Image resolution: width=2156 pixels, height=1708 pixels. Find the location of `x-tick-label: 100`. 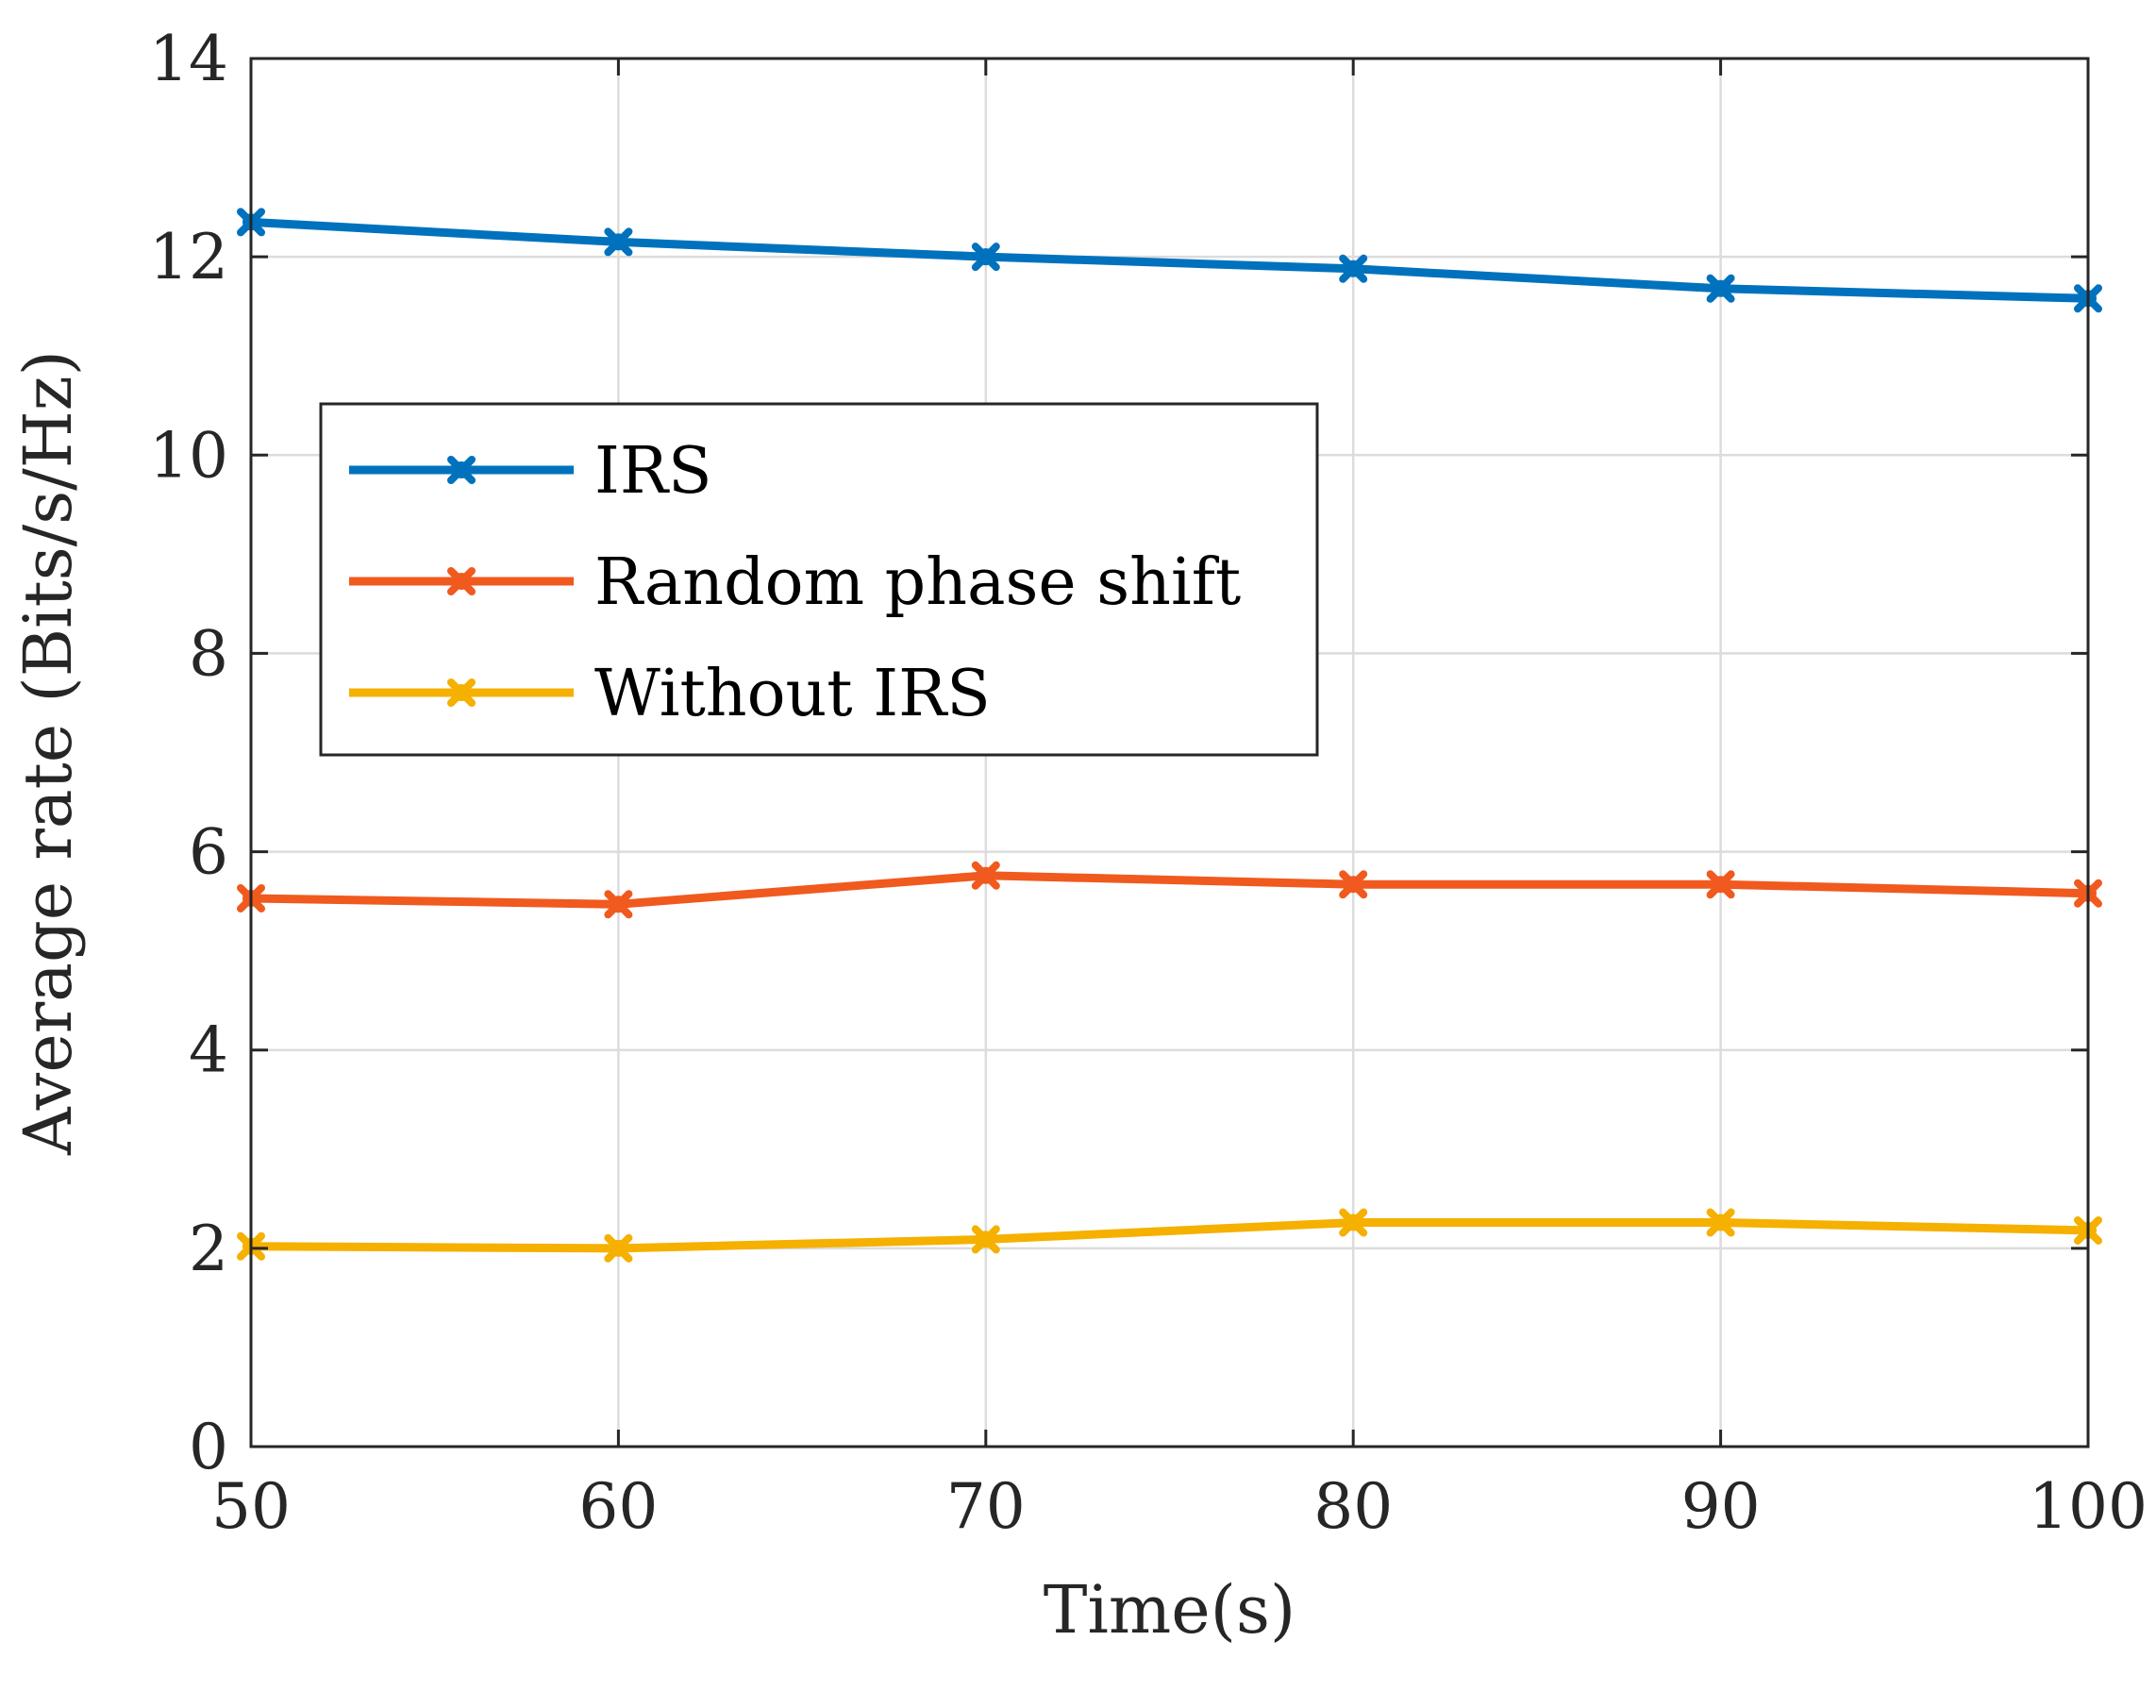

x-tick-label: 100 is located at coordinates (2088, 1506).